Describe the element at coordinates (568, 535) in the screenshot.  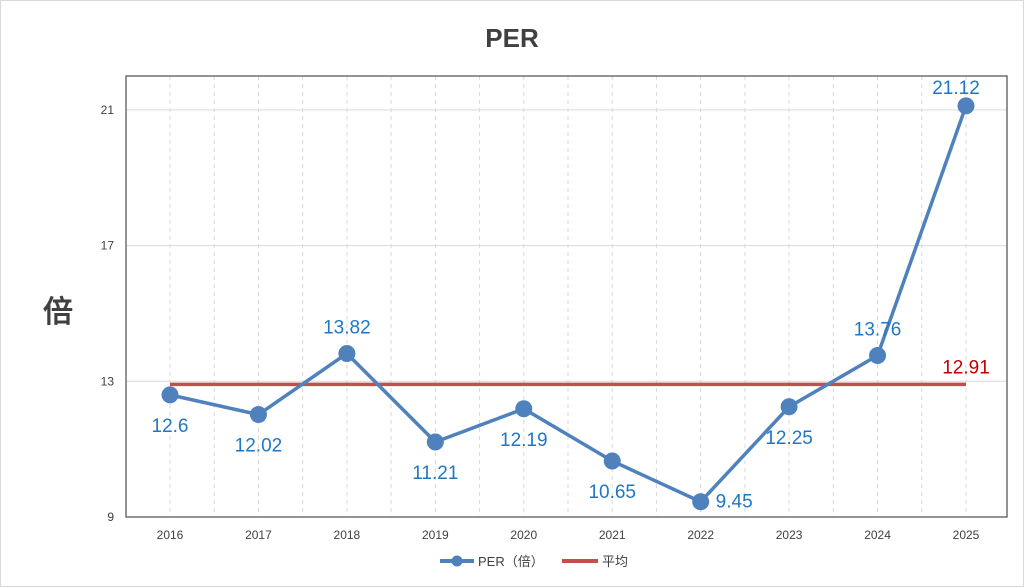
I see `x-tick-labels: 2016 2017 2018 2019 2020 2021 2022 2023 2024 2025` at that location.